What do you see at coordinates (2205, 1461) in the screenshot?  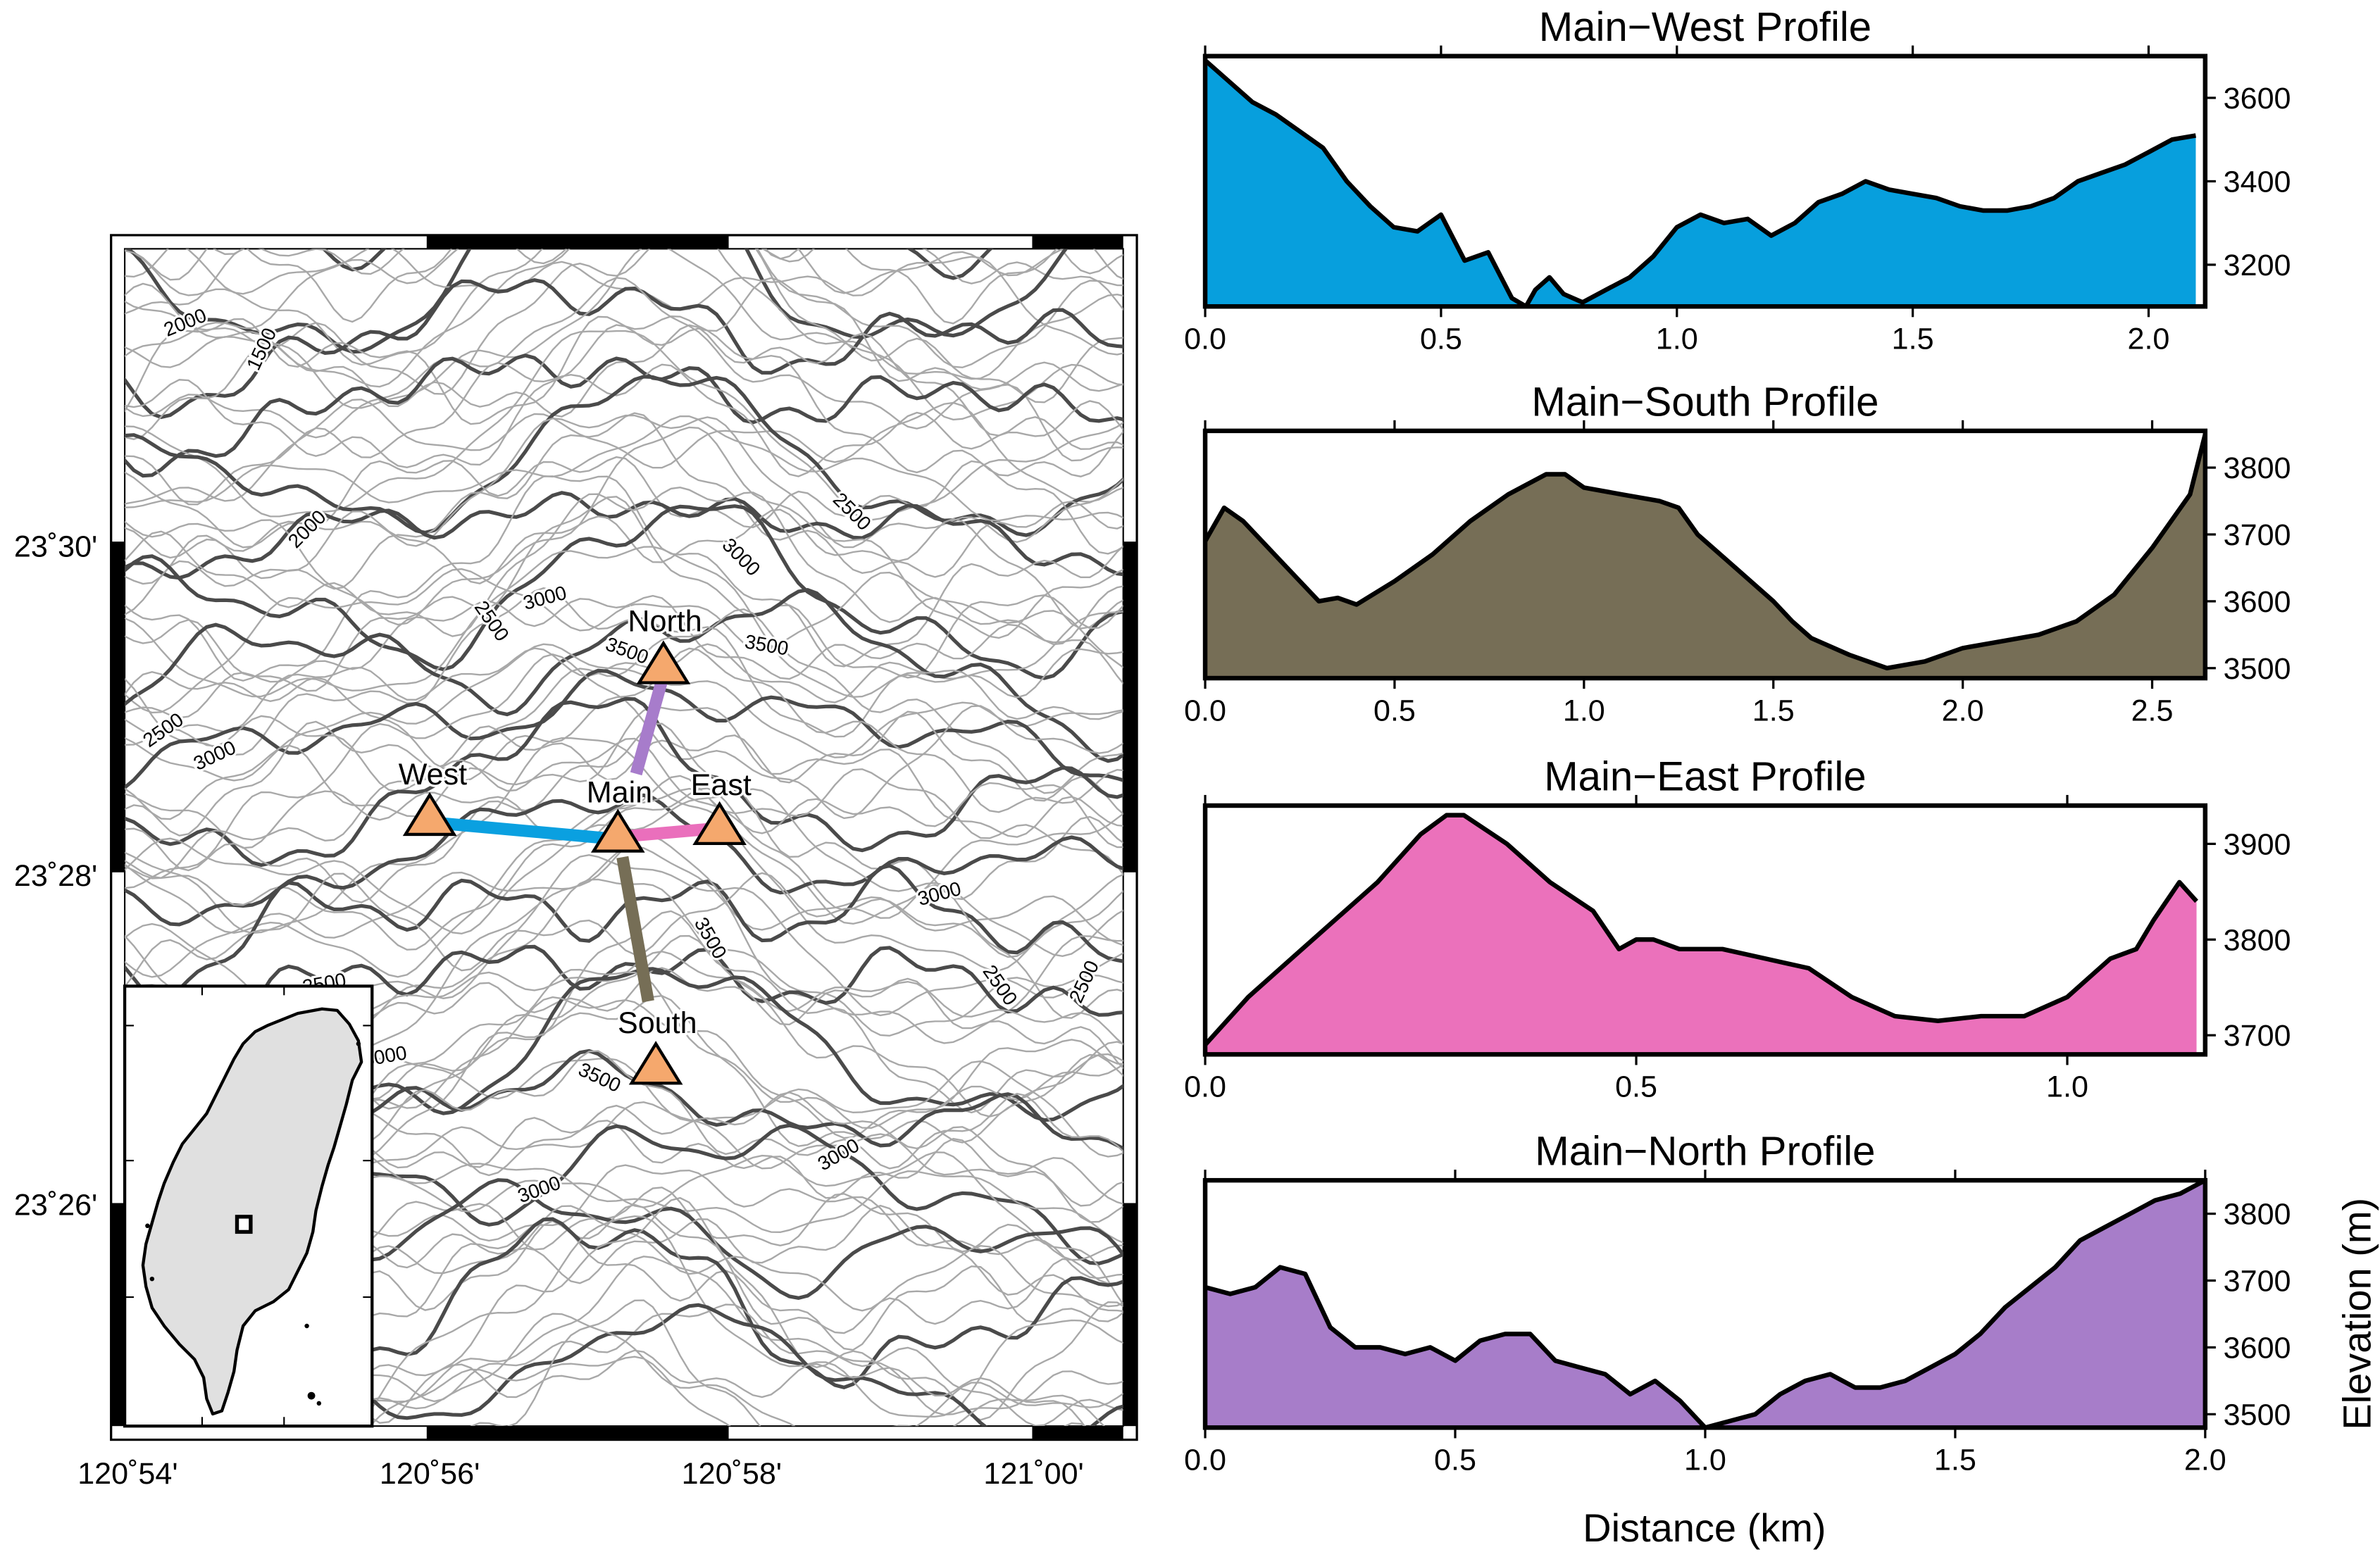 I see `x-tick-label: 2.0` at bounding box center [2205, 1461].